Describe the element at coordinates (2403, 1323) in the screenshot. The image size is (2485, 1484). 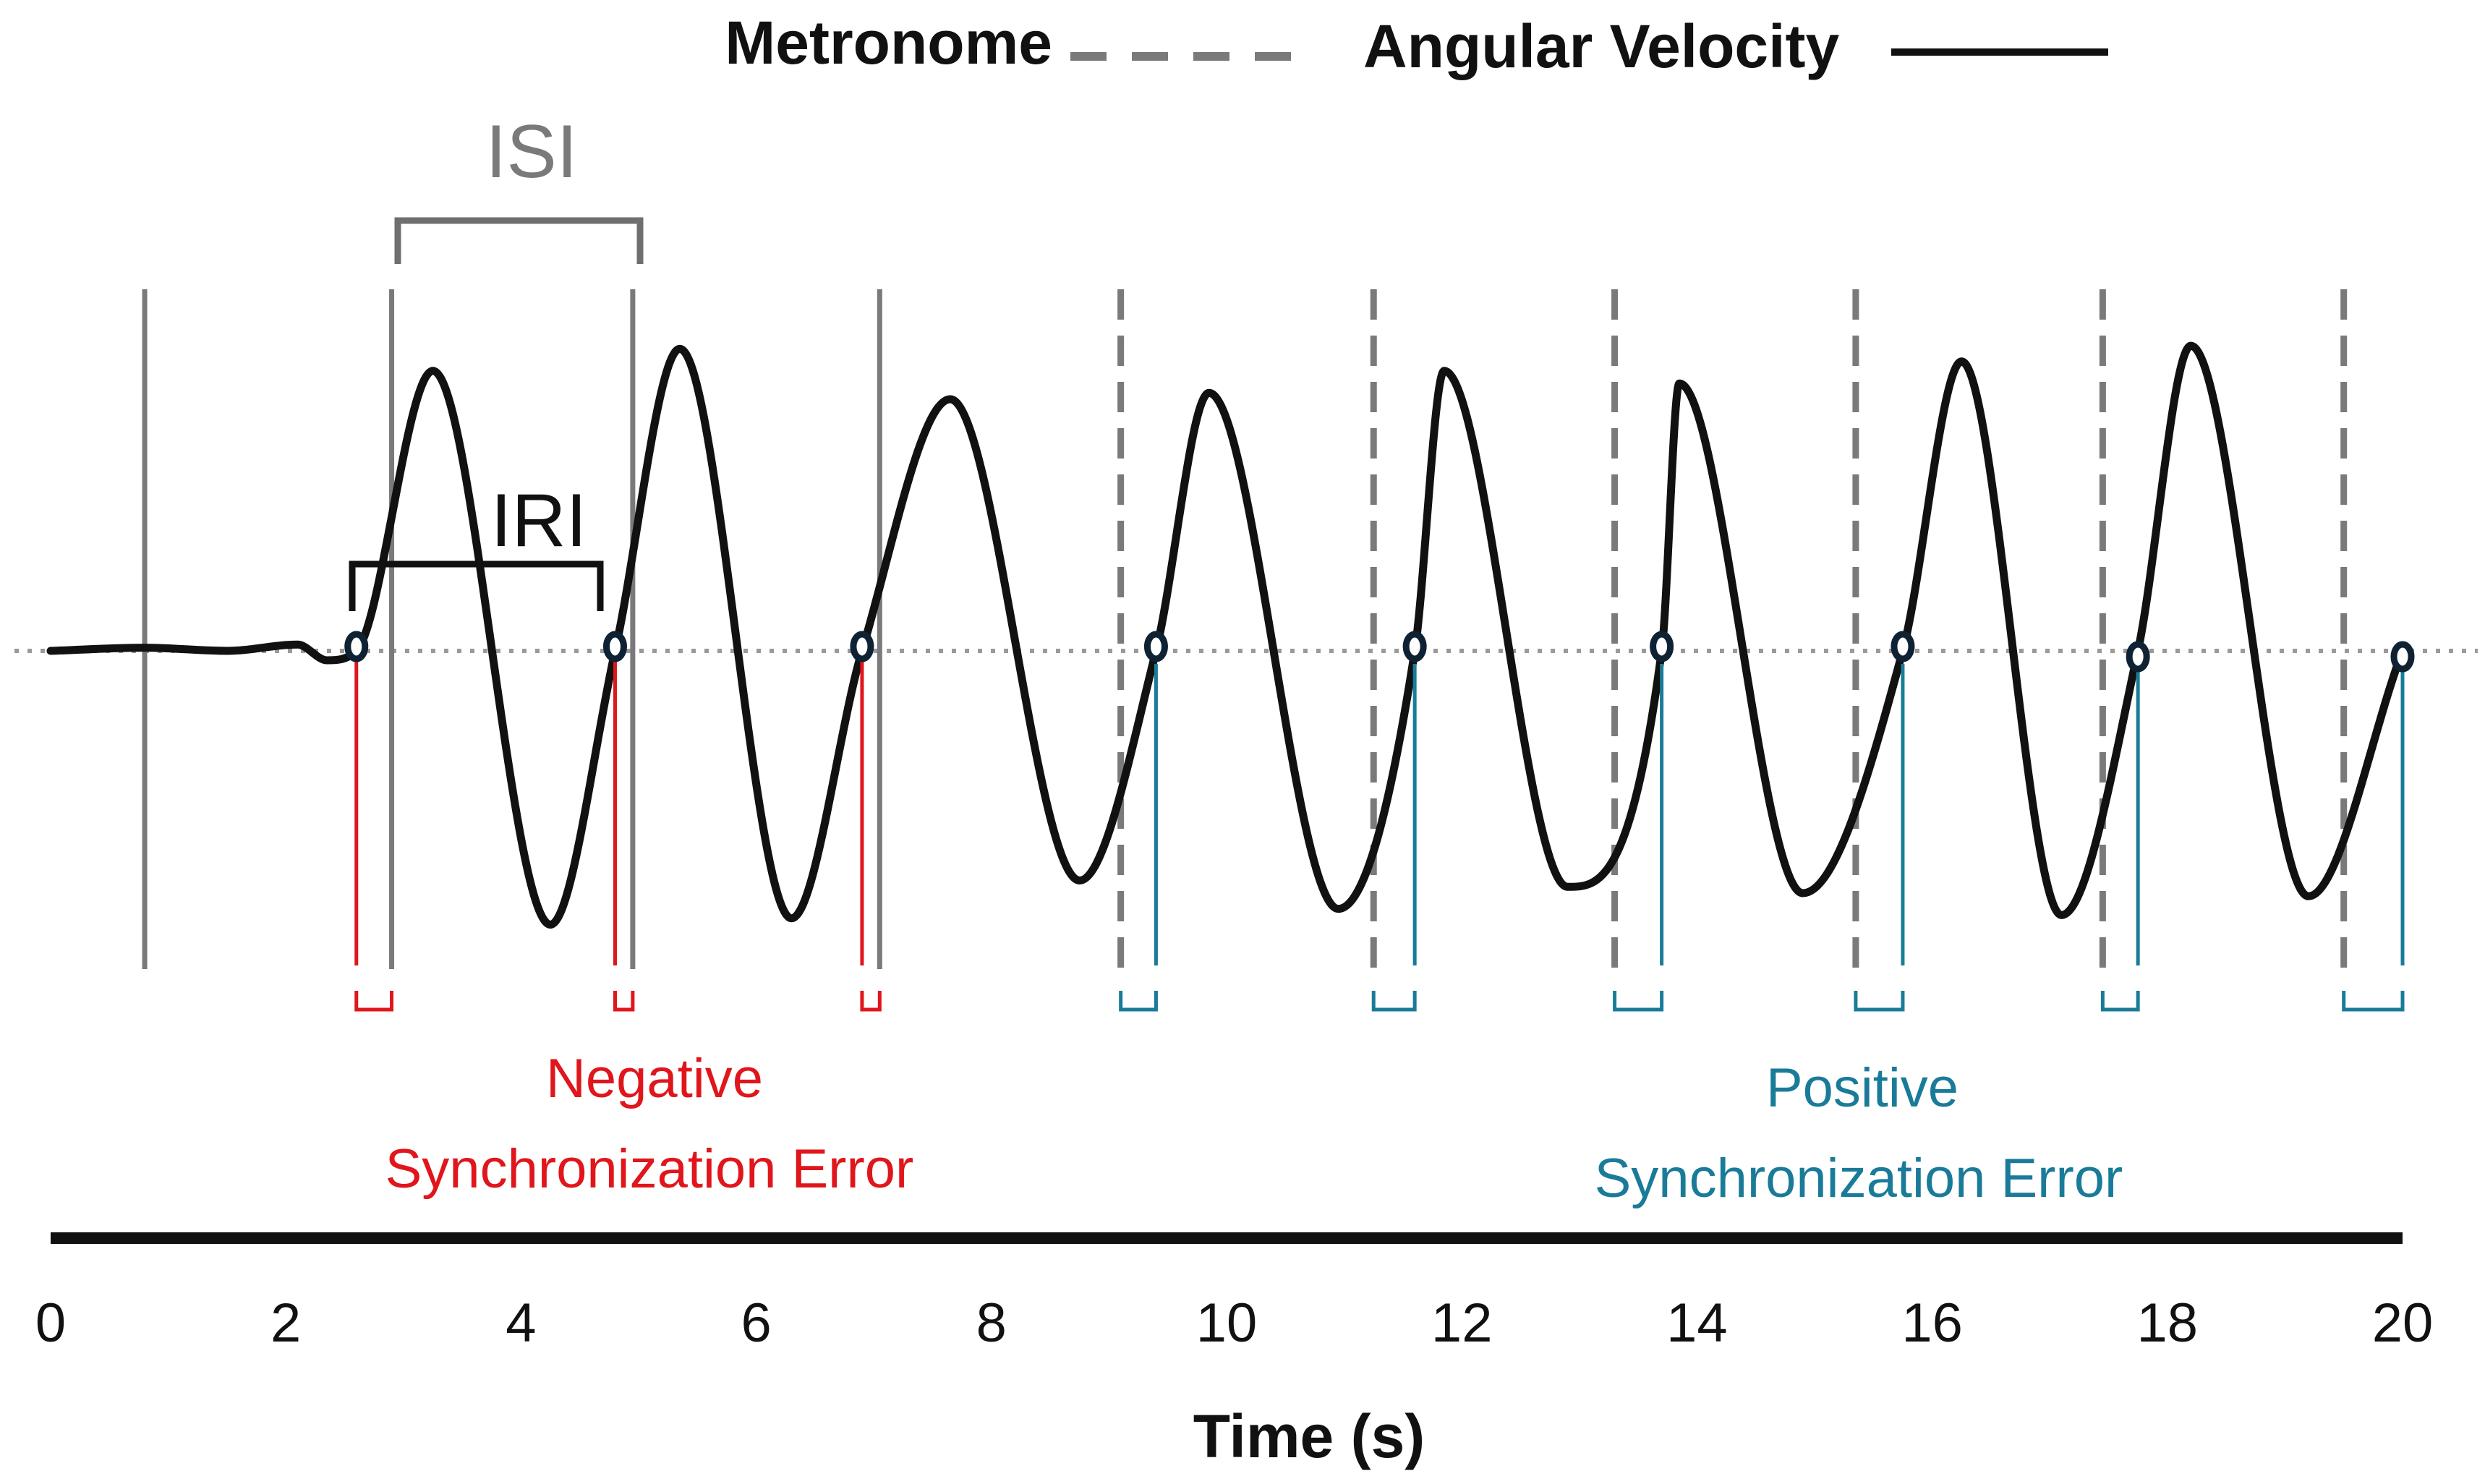
I see `x-tick-label-20: 20` at that location.